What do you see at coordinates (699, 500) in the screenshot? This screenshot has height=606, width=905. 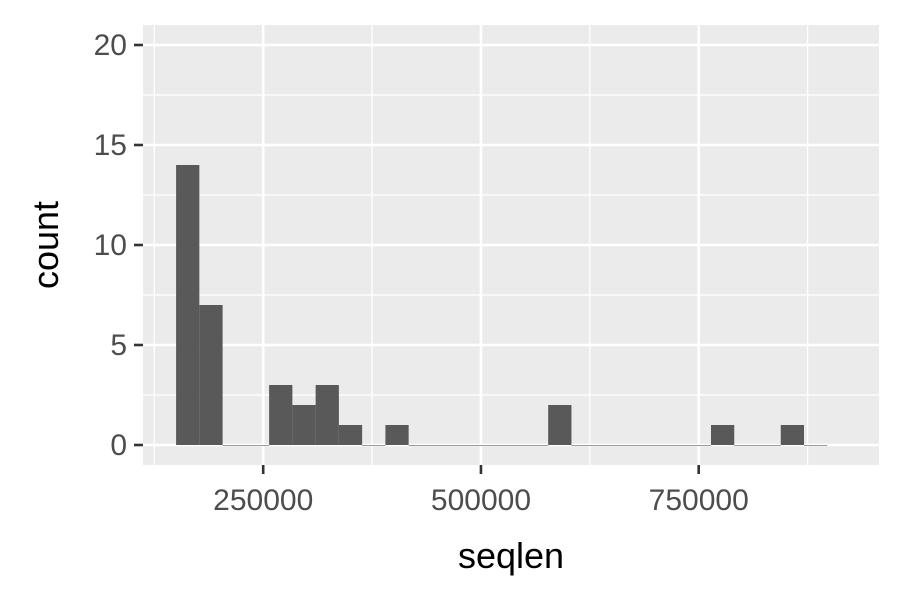 I see `x-tick-label: 750000` at bounding box center [699, 500].